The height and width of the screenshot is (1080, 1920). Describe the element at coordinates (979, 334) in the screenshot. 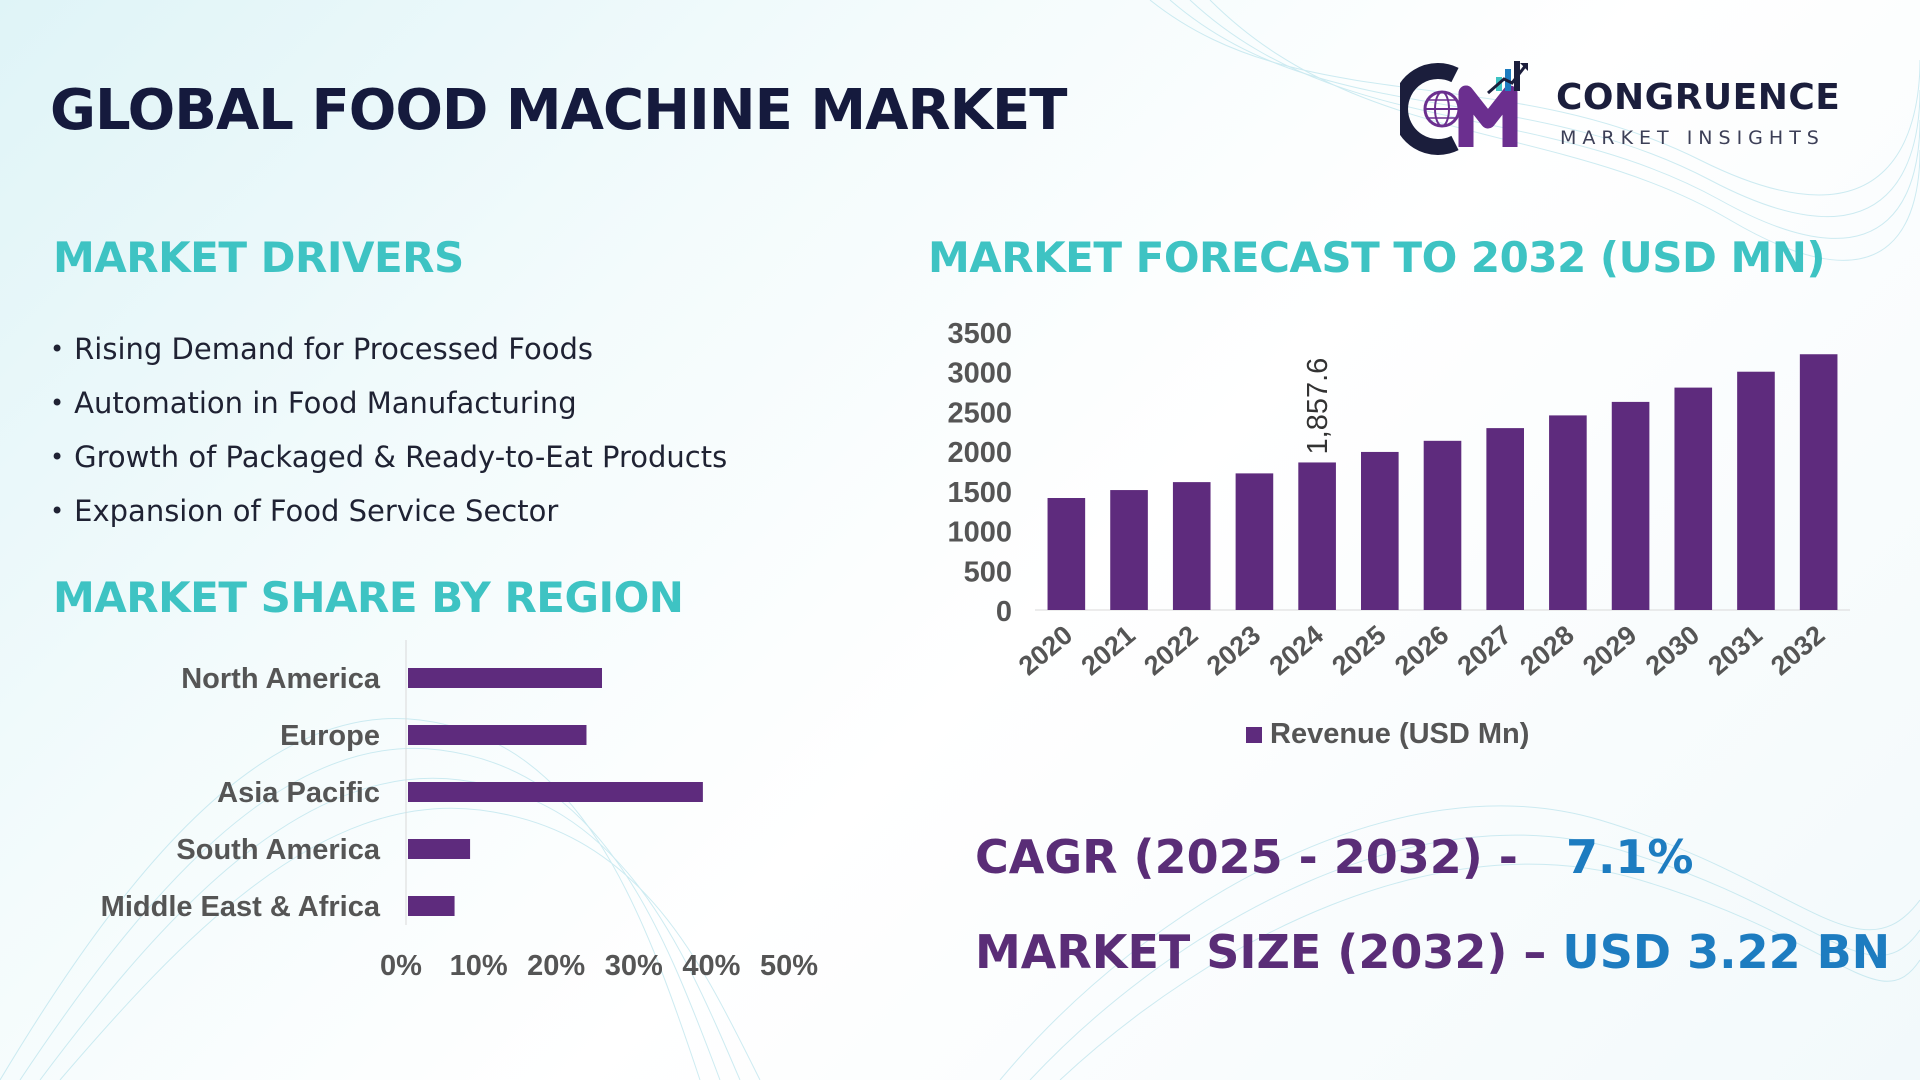

I see `forecast-y-tick-label: 3500` at that location.